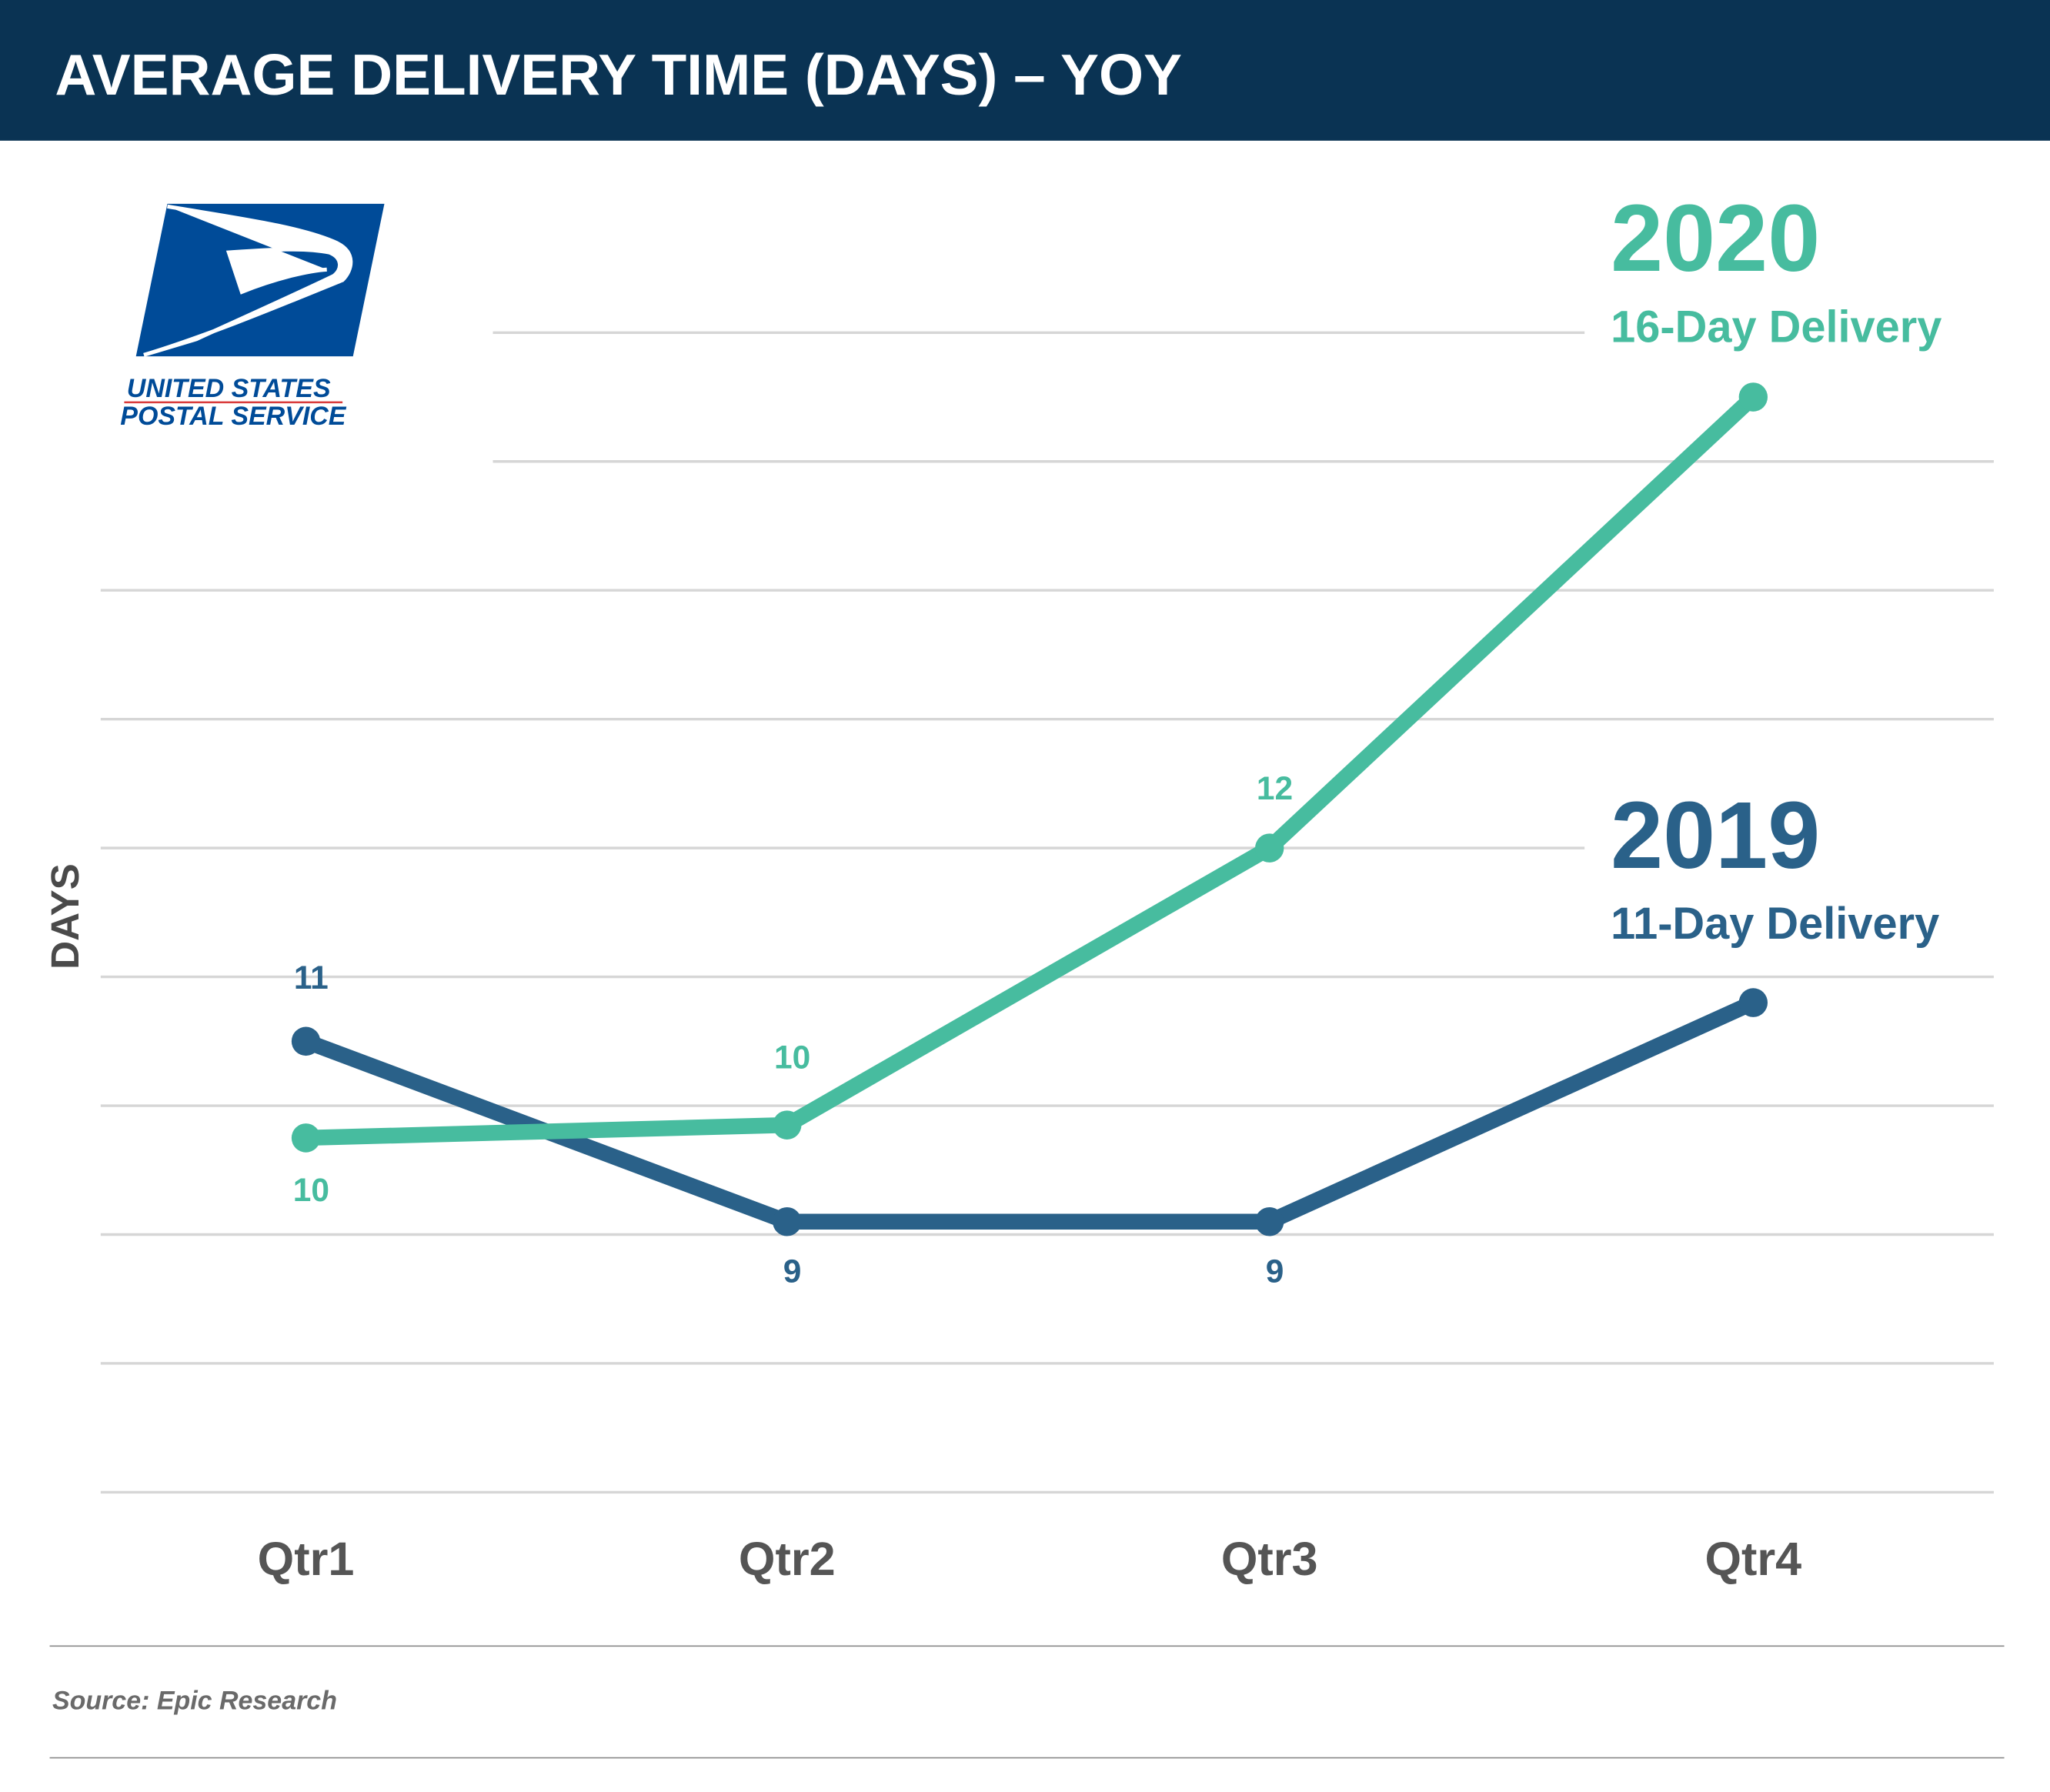 The width and height of the screenshot is (2050, 1792). What do you see at coordinates (1030, 1112) in the screenshot?
I see `series-line-2019` at bounding box center [1030, 1112].